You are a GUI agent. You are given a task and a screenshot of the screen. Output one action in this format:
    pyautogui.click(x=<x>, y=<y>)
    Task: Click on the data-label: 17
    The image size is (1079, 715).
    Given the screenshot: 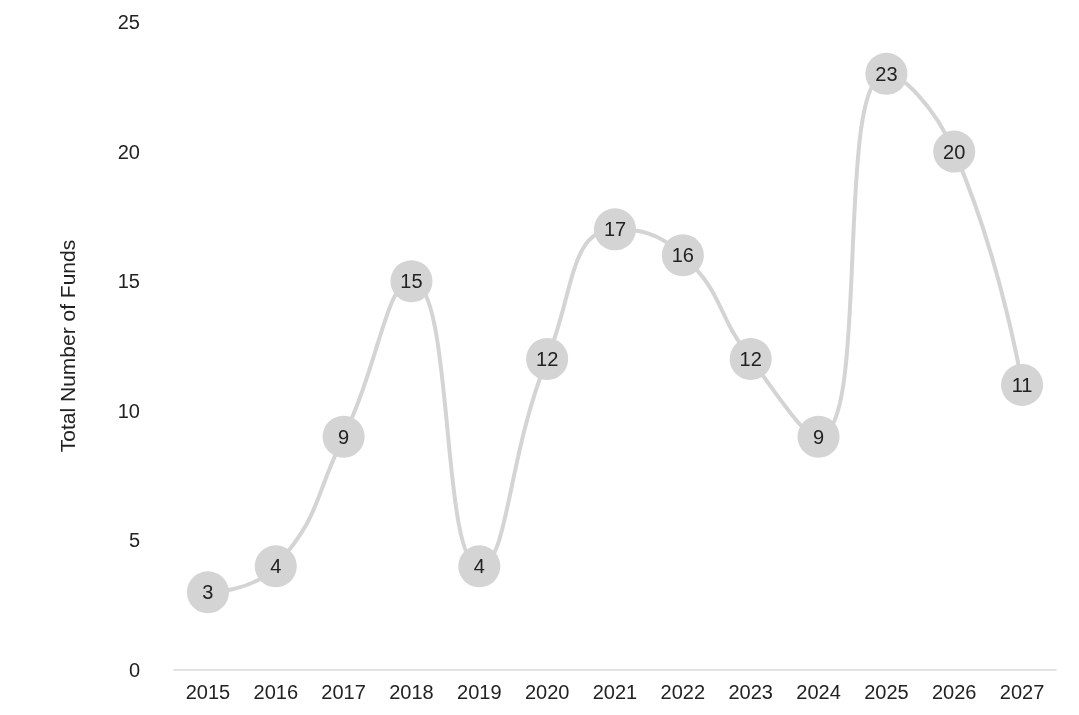 What is the action you would take?
    pyautogui.click(x=615, y=229)
    